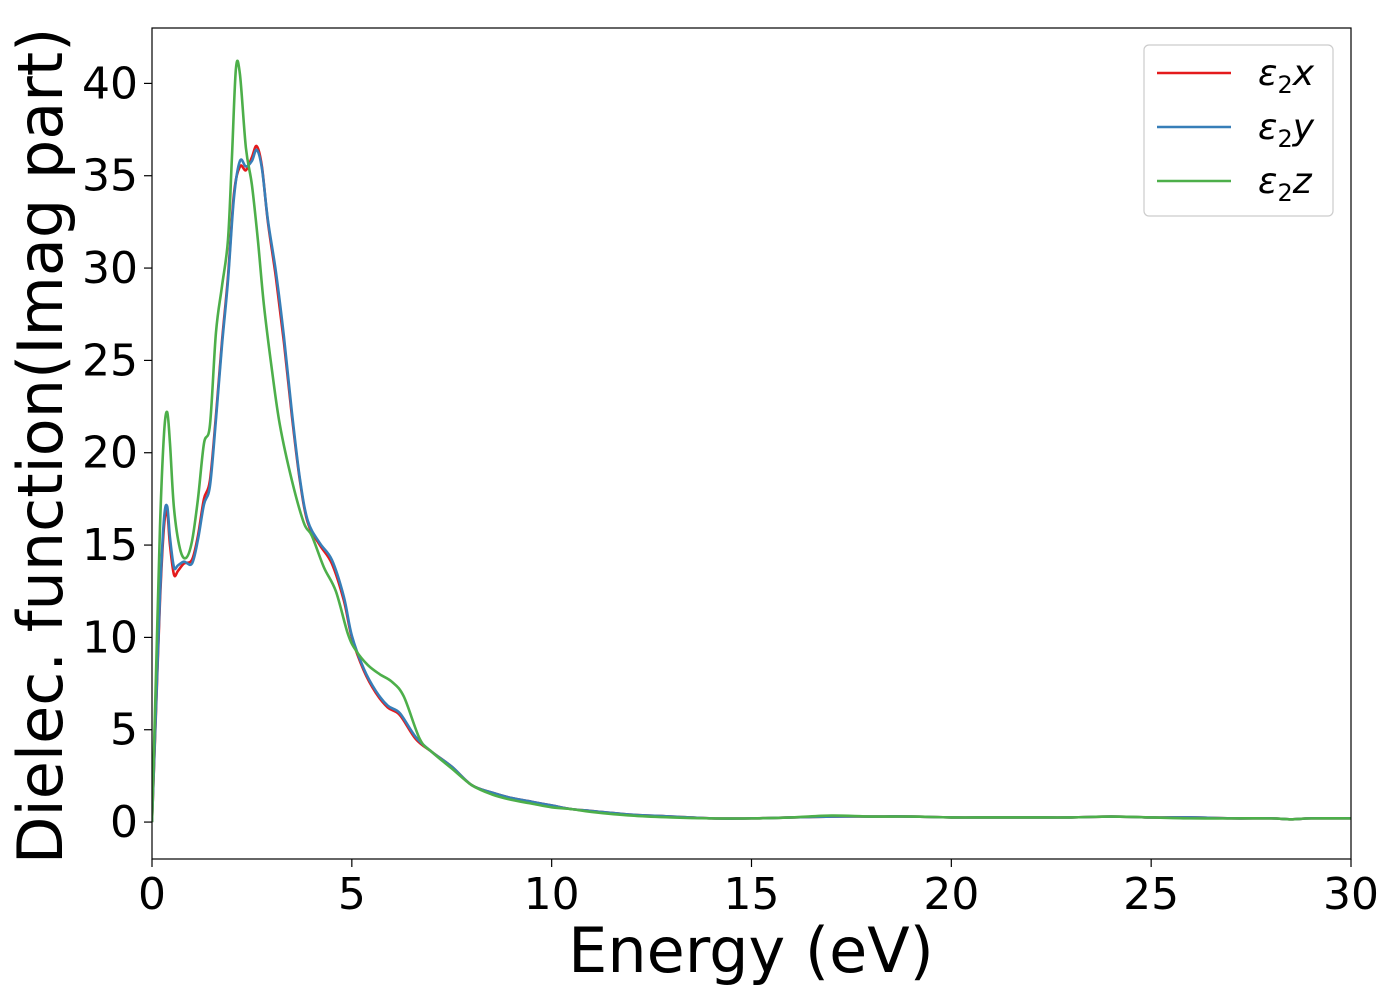 This screenshot has height=1000, width=1400. Describe the element at coordinates (751, 950) in the screenshot. I see `x-axis-label: Energy (eV)` at that location.